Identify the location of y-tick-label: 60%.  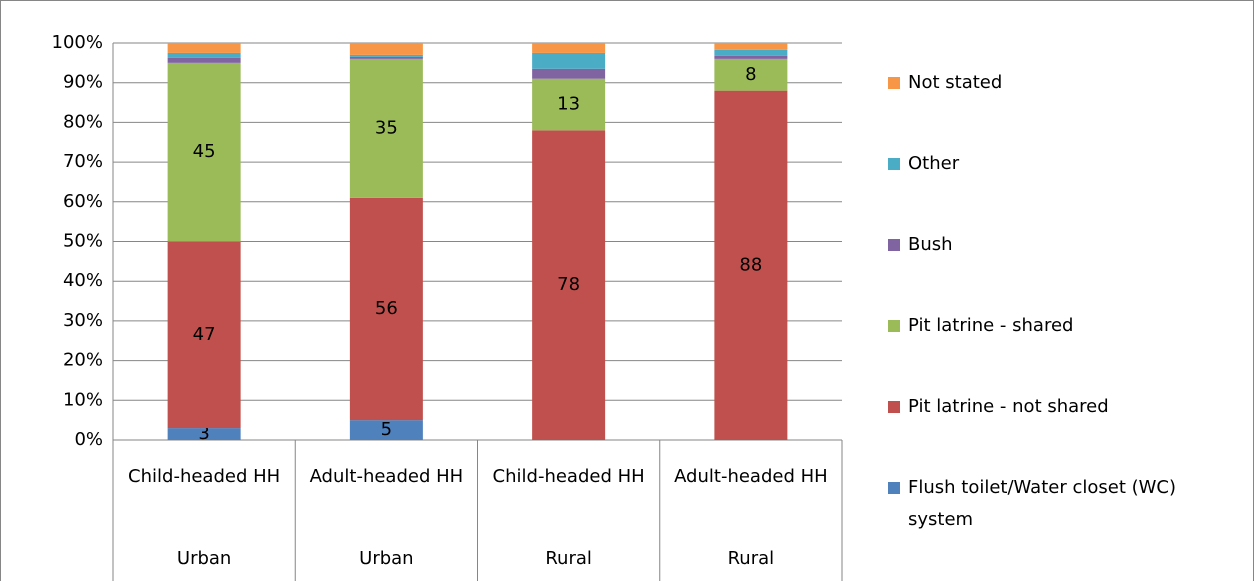
(83, 201).